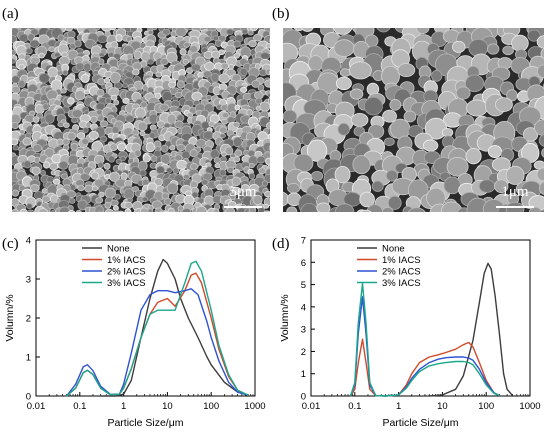 This screenshot has height=432, width=550. I want to click on y-tick-label: 6, so click(303, 263).